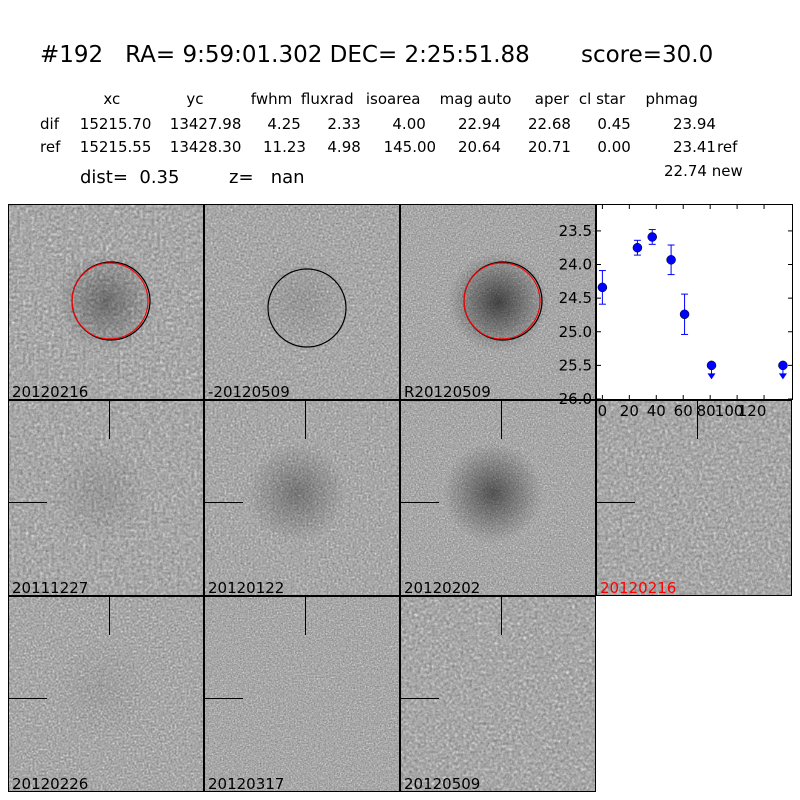 This screenshot has height=800, width=800. What do you see at coordinates (549, 124) in the screenshot?
I see `cell-value: 22.68` at bounding box center [549, 124].